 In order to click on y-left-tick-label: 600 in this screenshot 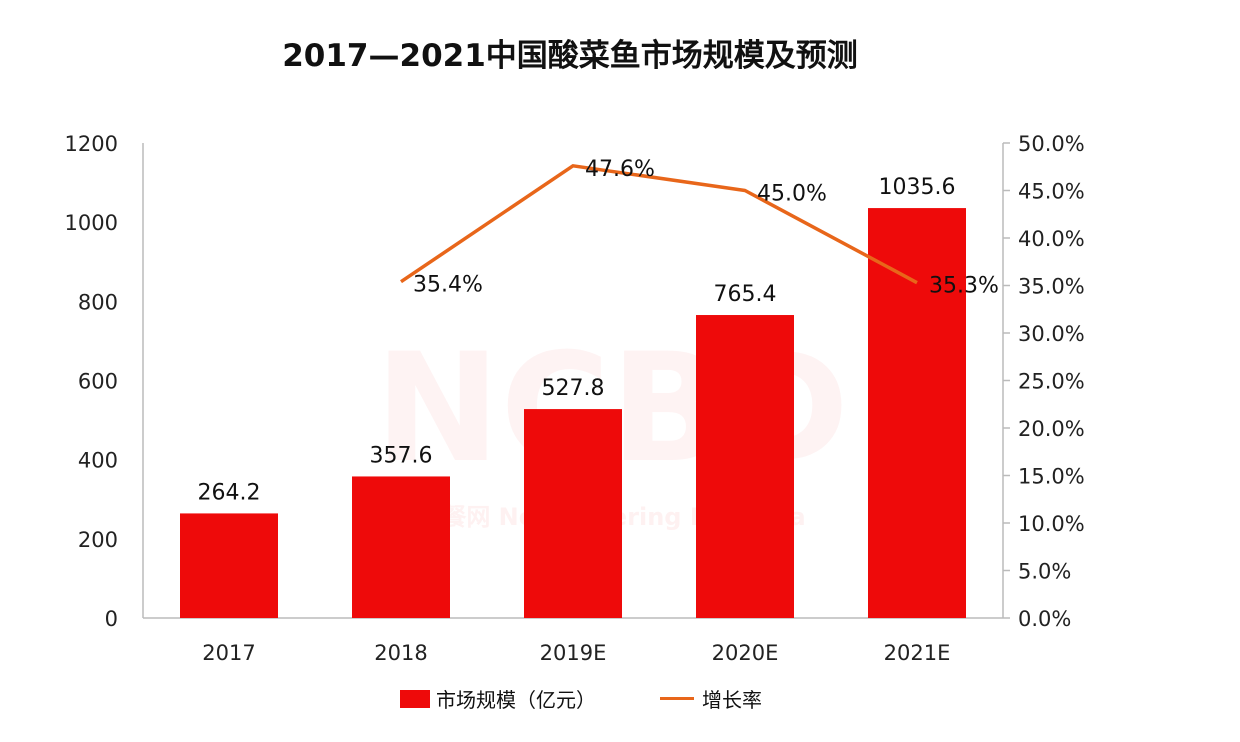, I will do `click(98, 382)`.